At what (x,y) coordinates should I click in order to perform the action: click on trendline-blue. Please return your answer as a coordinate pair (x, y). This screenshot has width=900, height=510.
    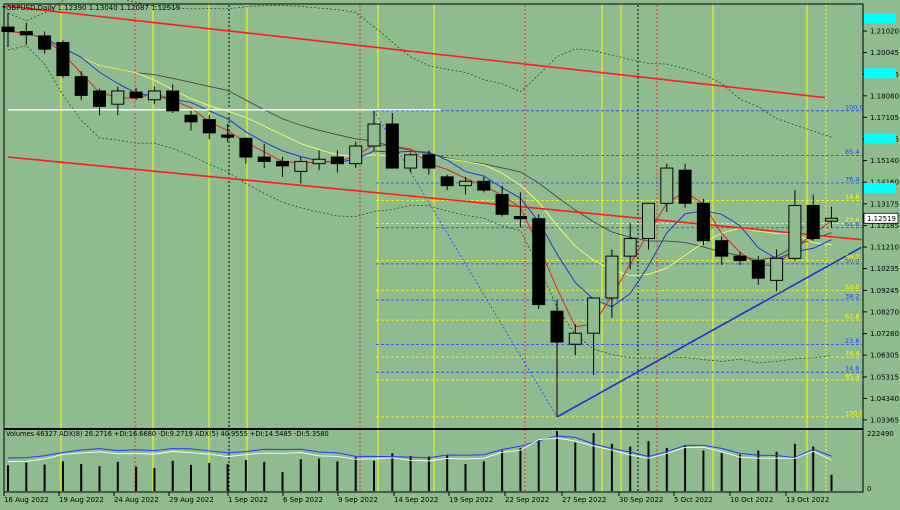
    Looking at the image, I should click on (709, 332).